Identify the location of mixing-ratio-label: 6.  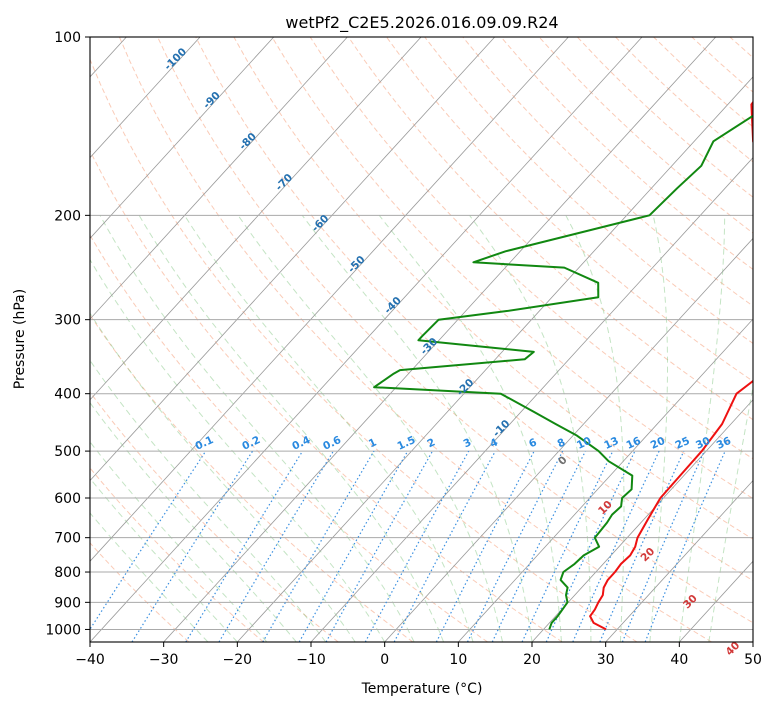
(533, 443).